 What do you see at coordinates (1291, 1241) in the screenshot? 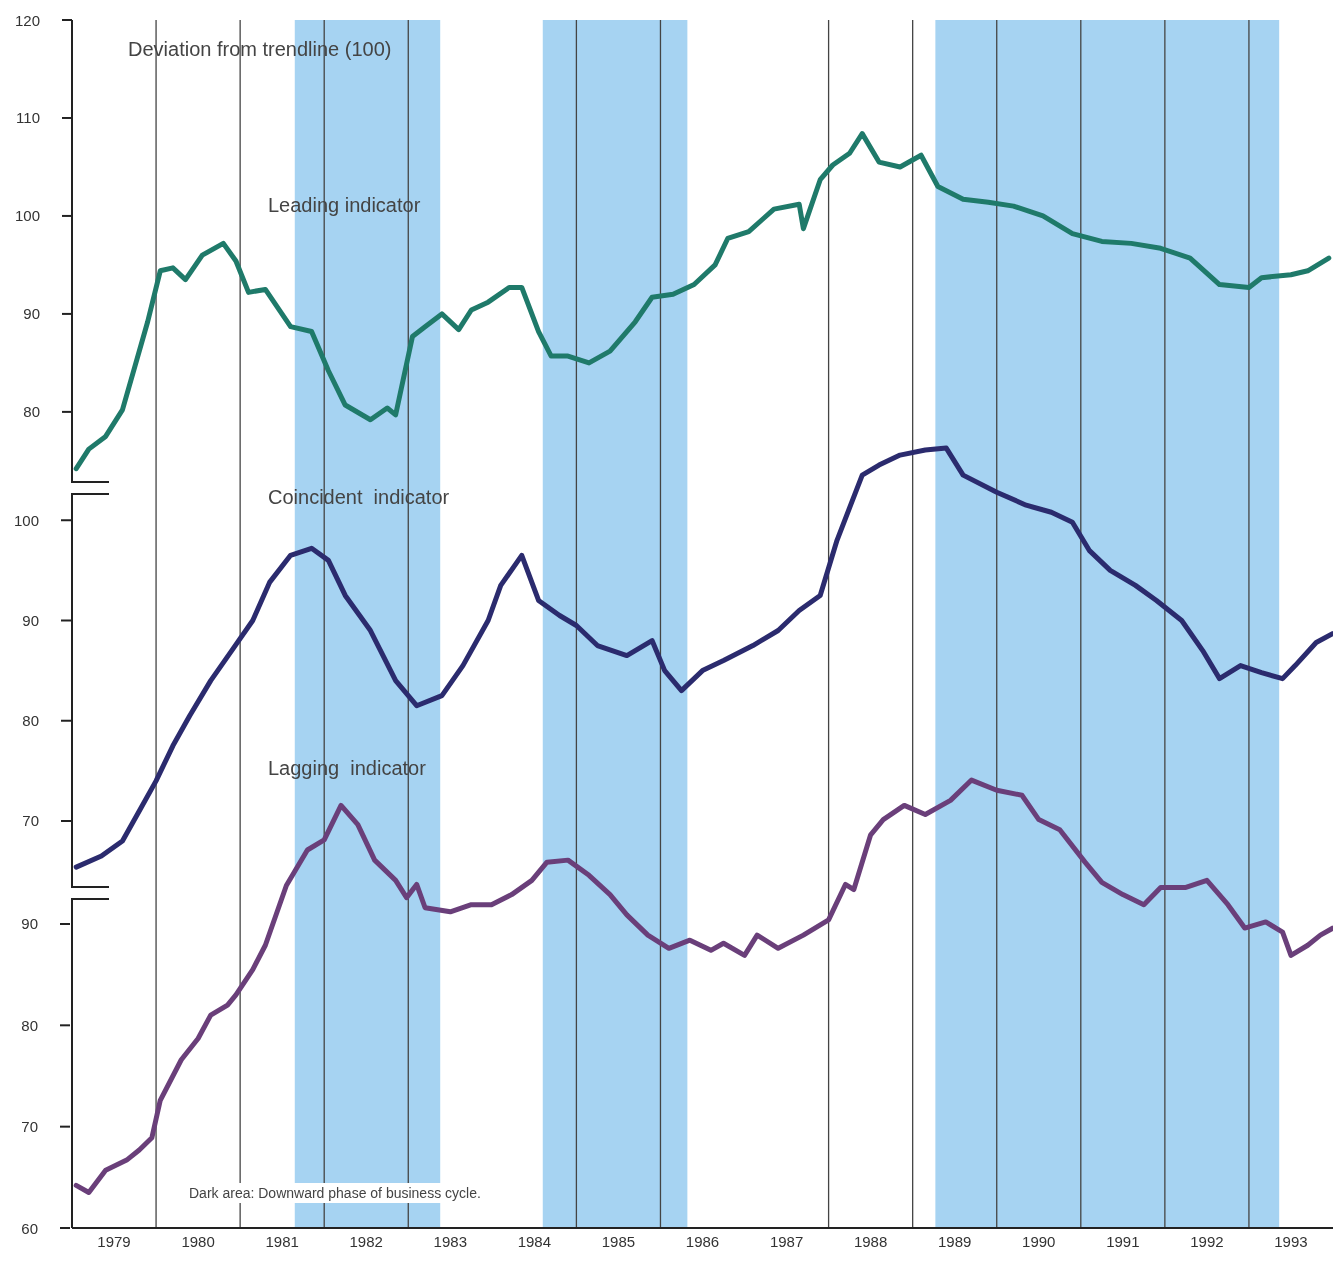
I see `x-tick-label: 1993` at bounding box center [1291, 1241].